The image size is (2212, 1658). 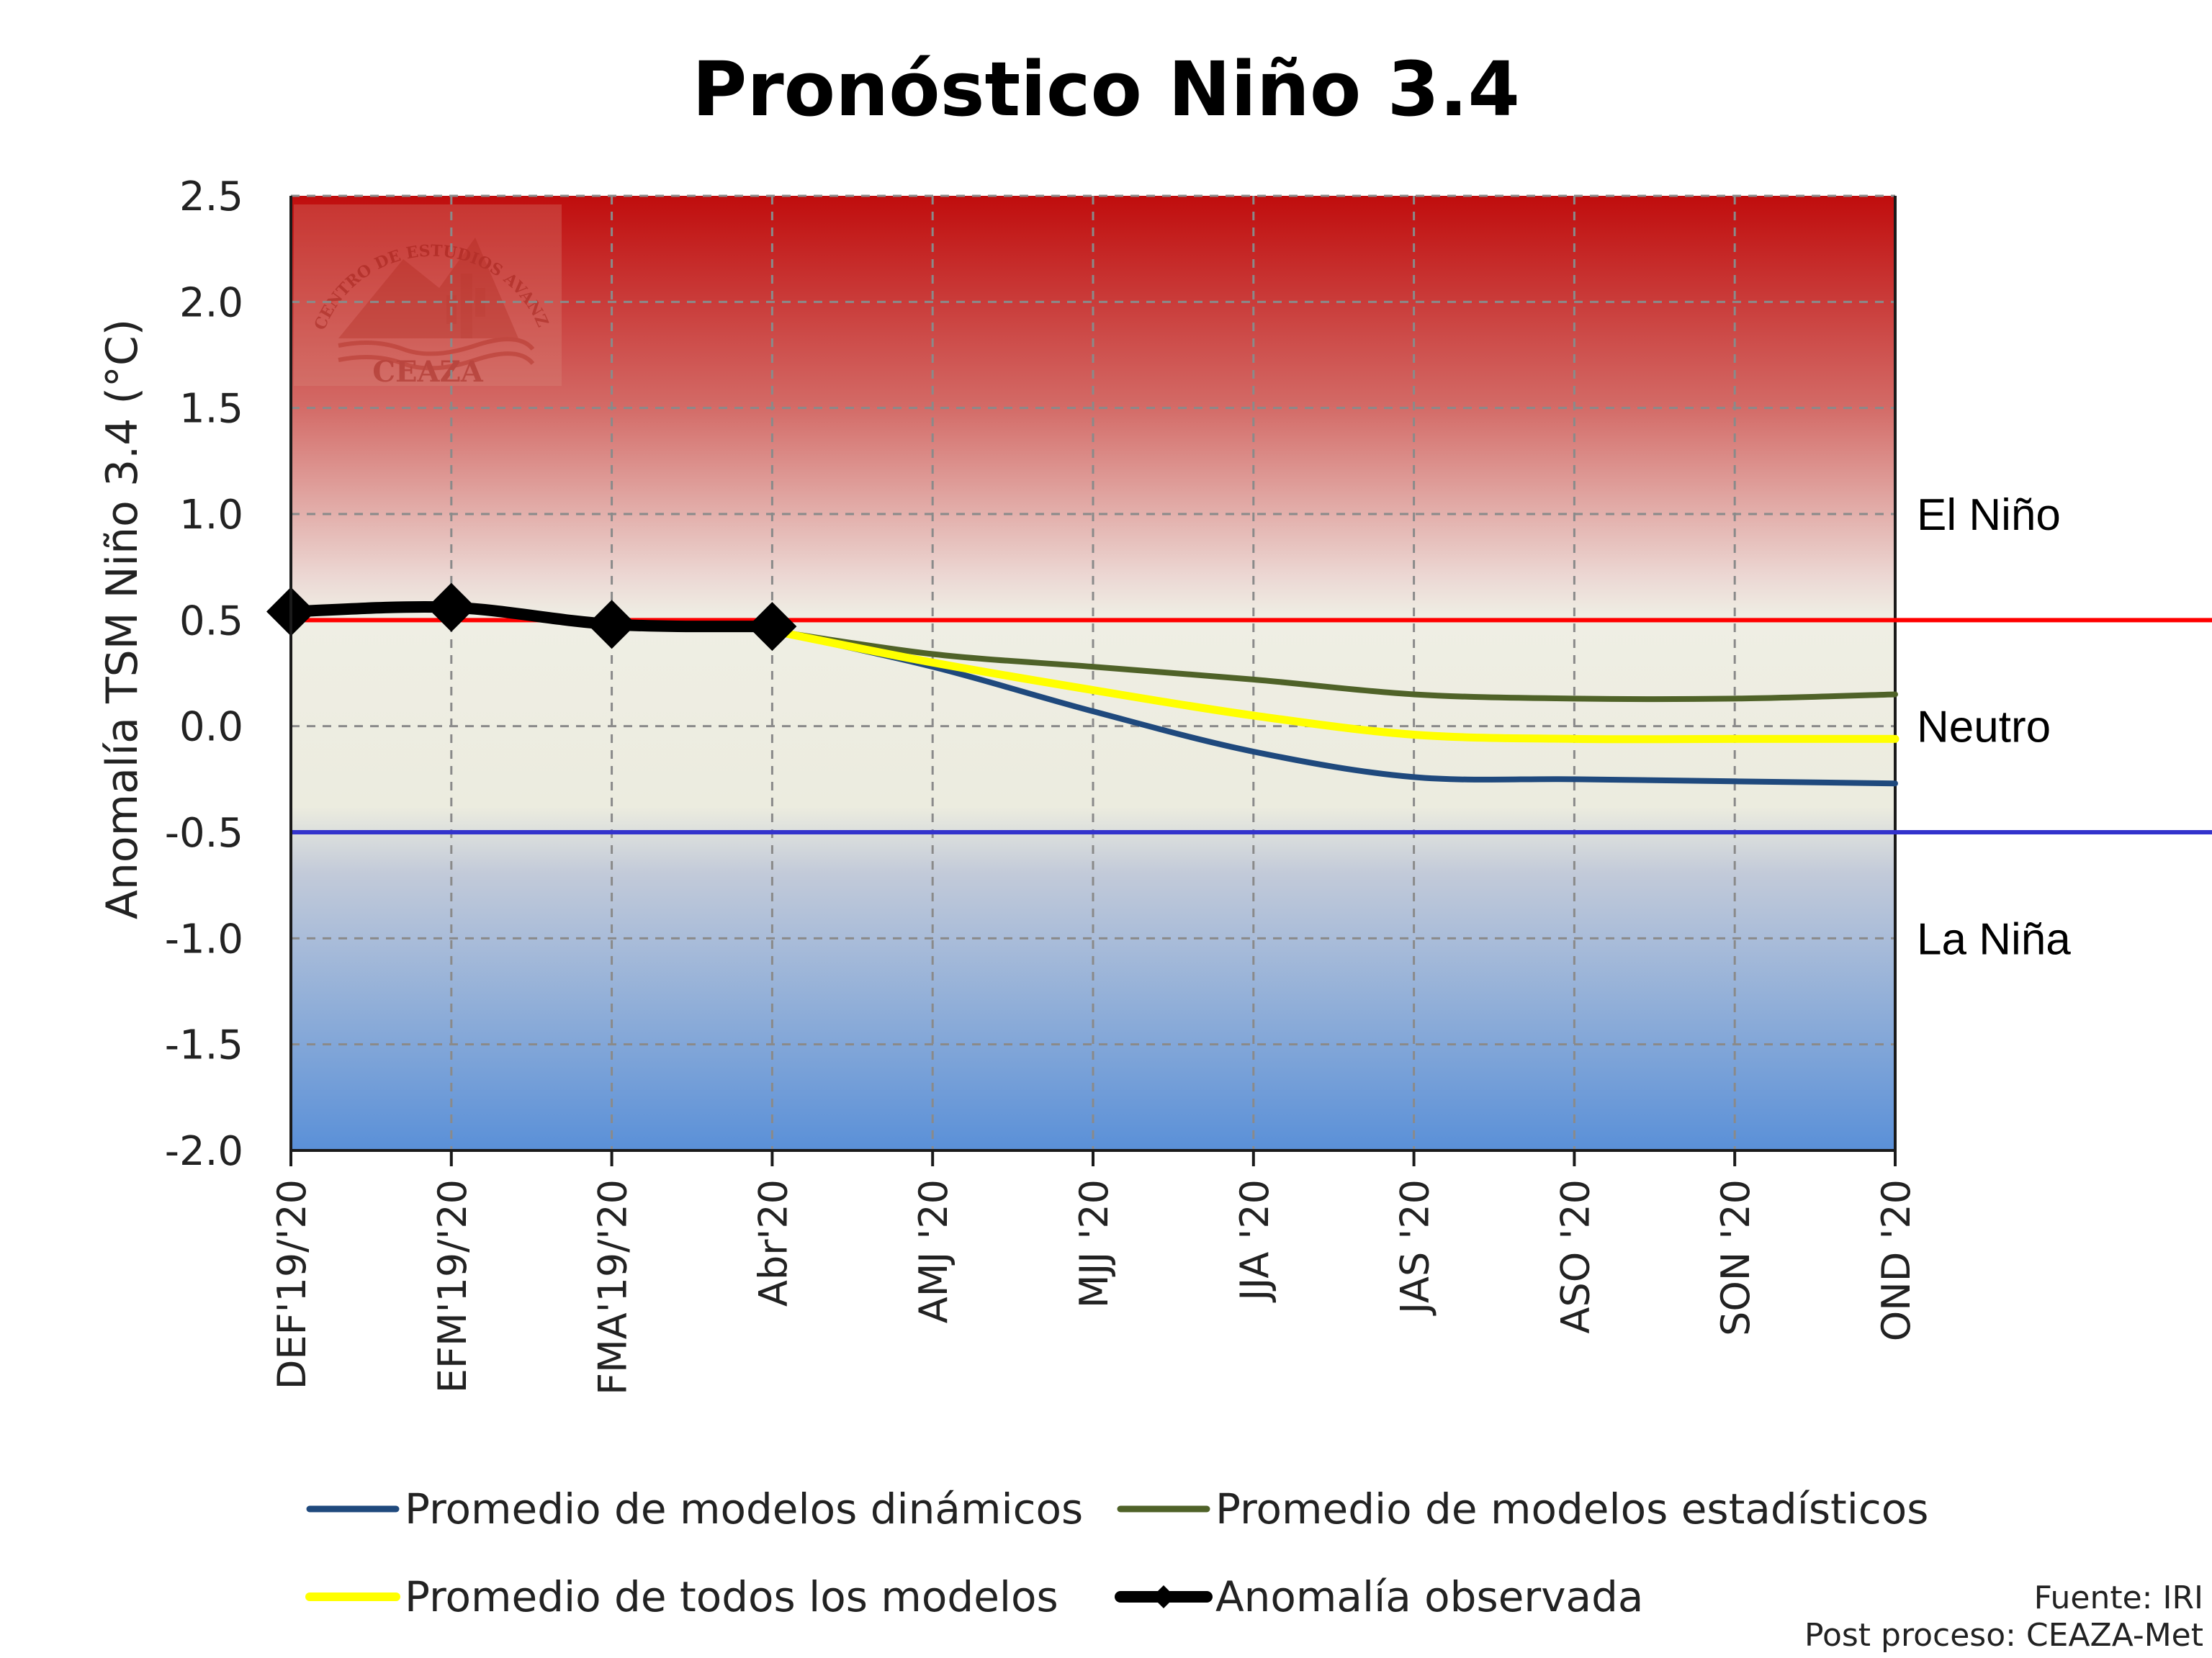 I want to click on chart-title: Pronóstico Niño 3.4, so click(x=1106, y=89).